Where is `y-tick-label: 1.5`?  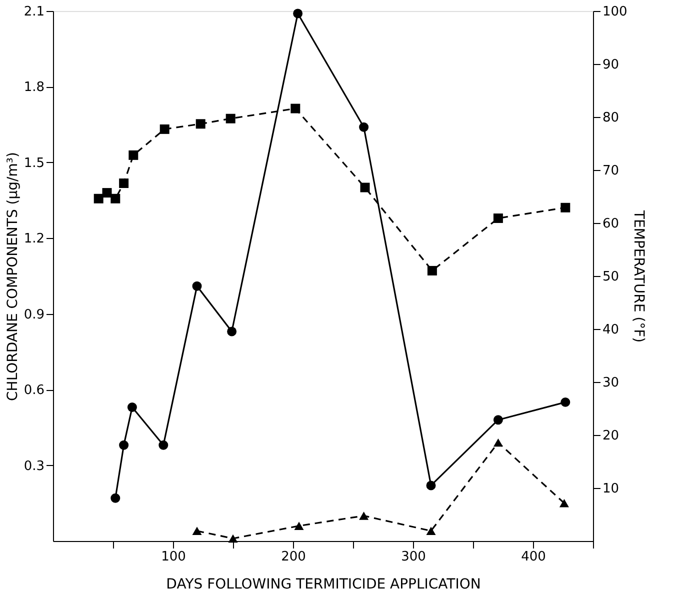
y-tick-label: 1.5 is located at coordinates (34, 163).